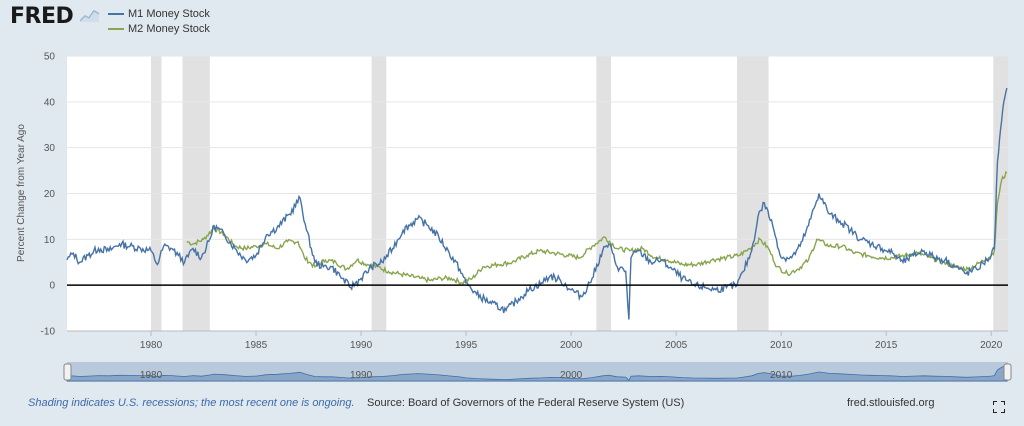 This screenshot has height=426, width=1024. Describe the element at coordinates (50, 240) in the screenshot. I see `y-tick-label: 10` at that location.